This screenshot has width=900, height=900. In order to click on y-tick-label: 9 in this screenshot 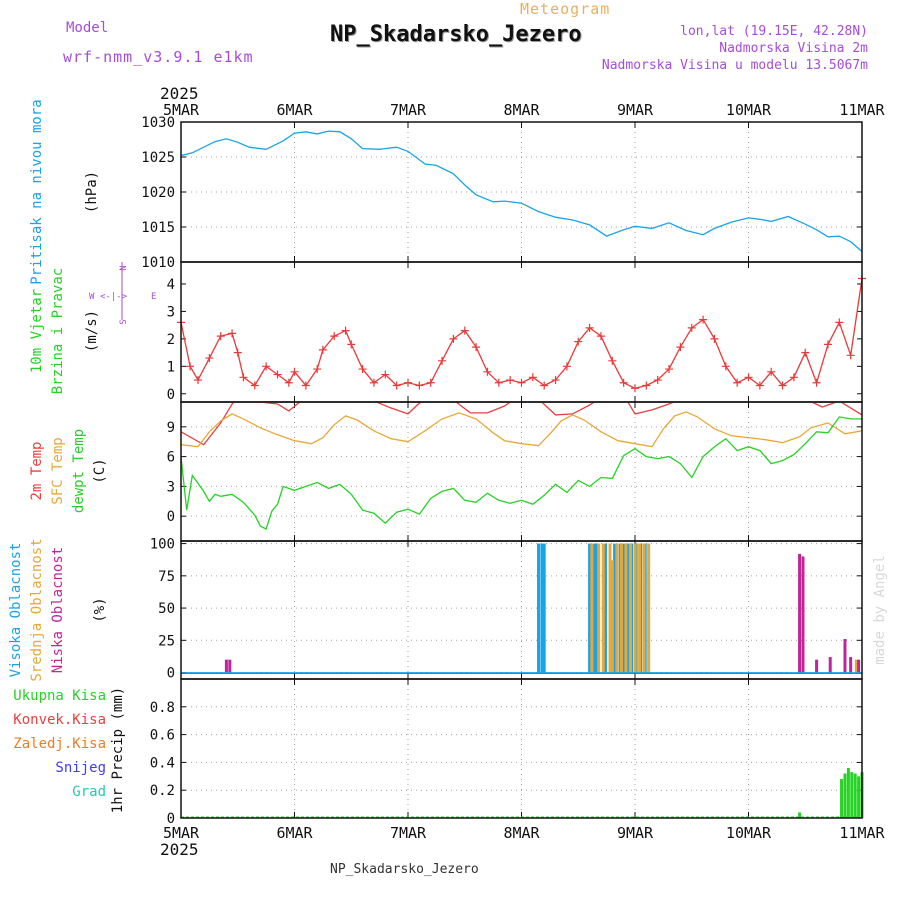, I will do `click(171, 428)`.